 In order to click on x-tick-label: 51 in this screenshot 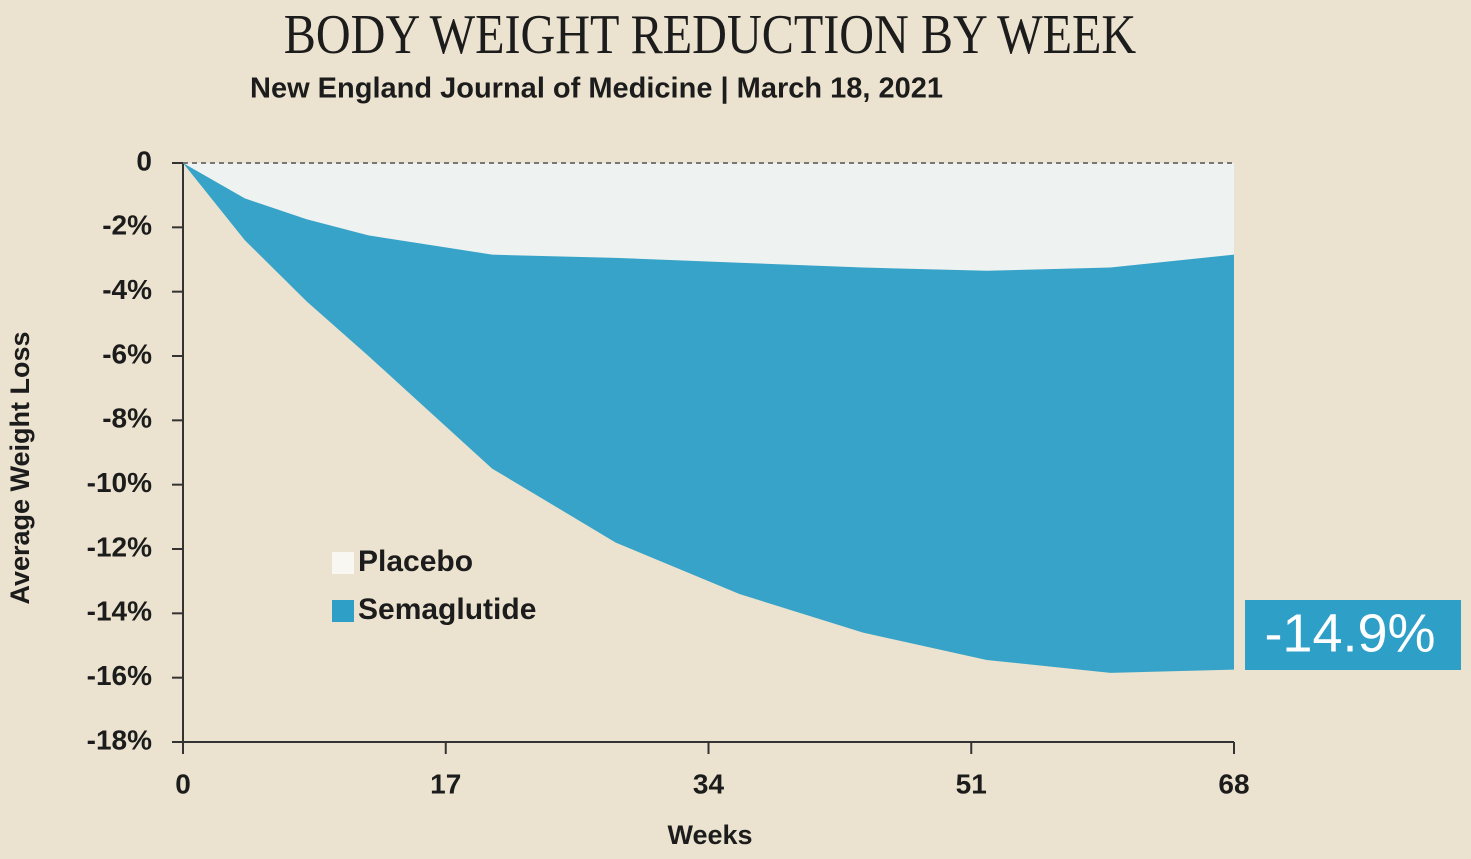, I will do `click(971, 783)`.